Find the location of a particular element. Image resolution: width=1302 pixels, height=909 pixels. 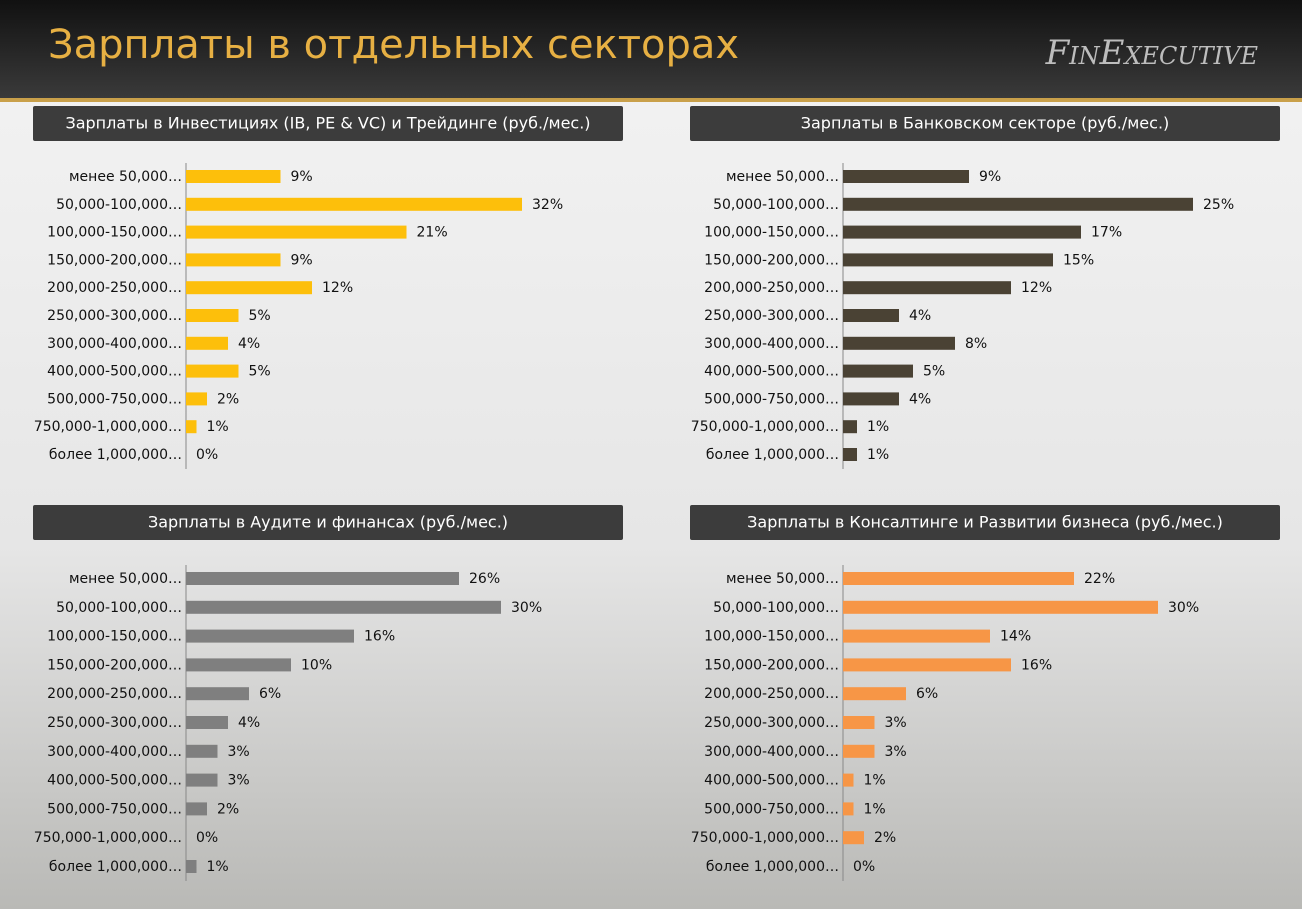

value-label: 8% is located at coordinates (976, 344).